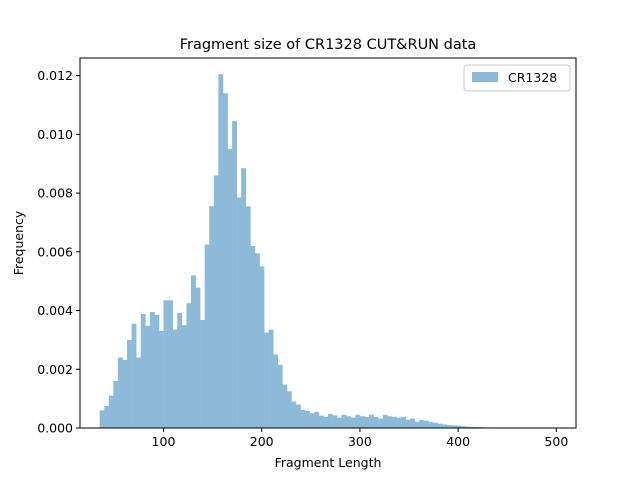 This screenshot has height=485, width=640. I want to click on x-tick-label: 500, so click(556, 441).